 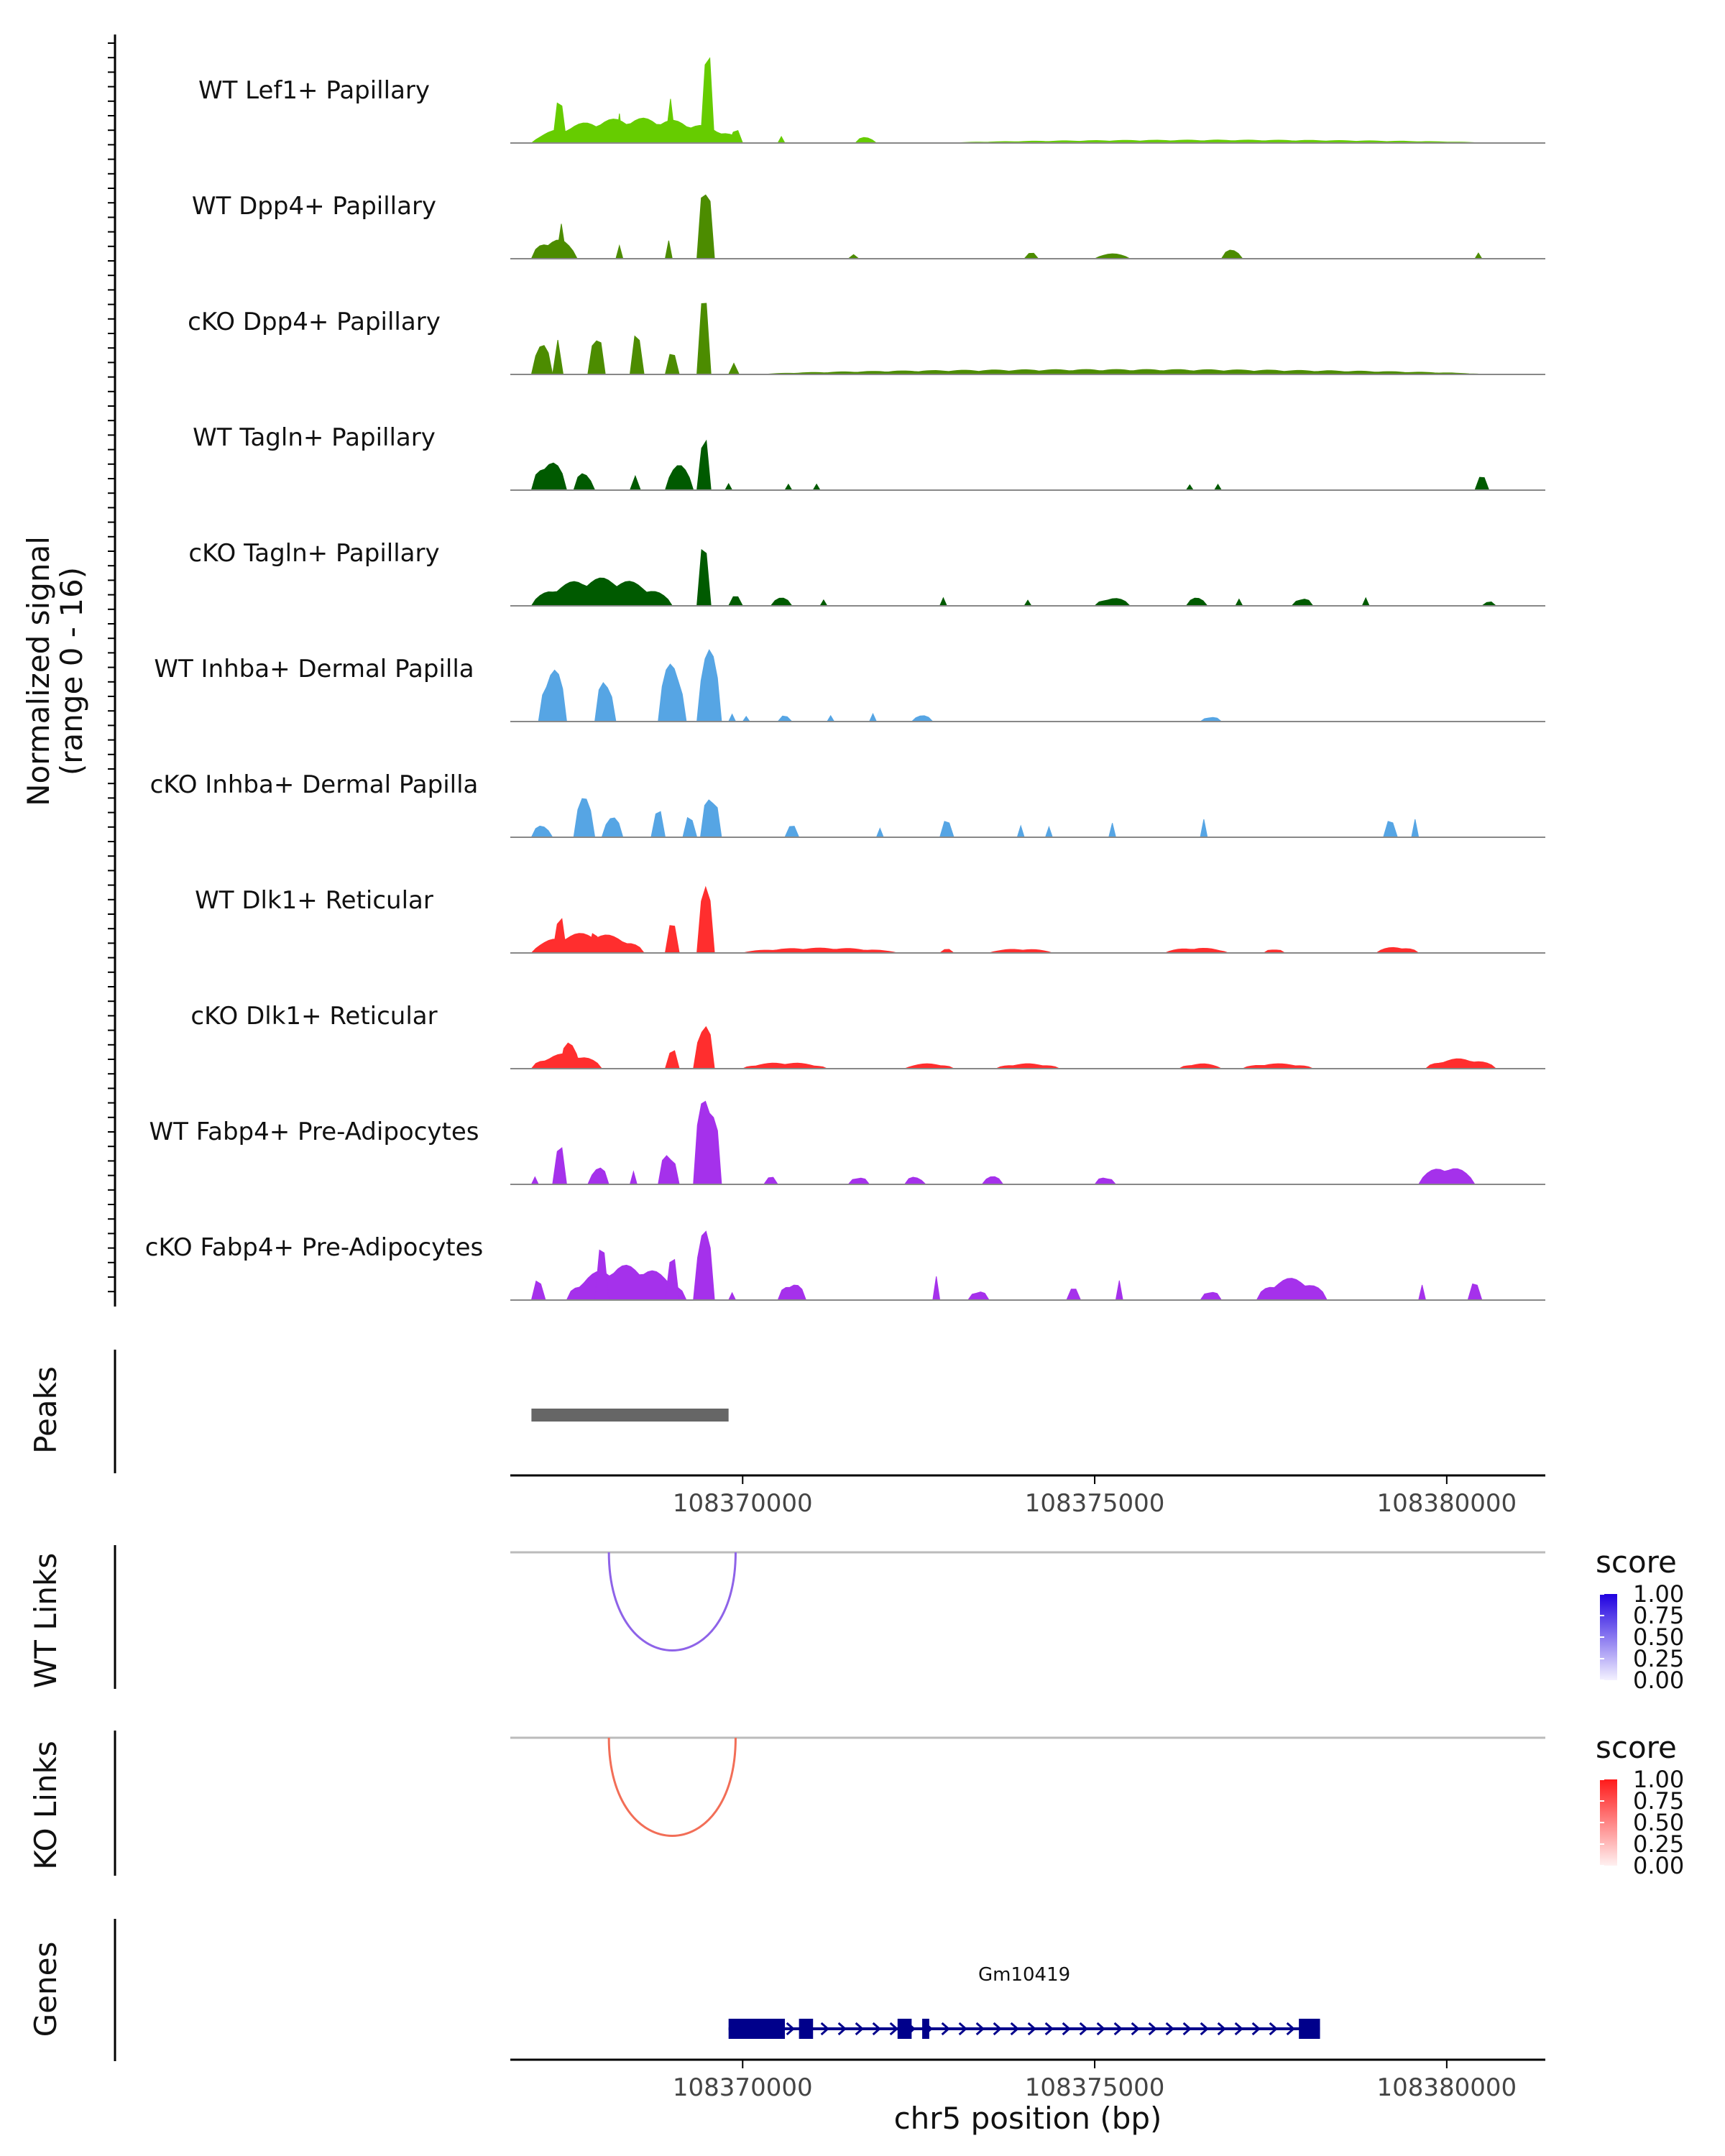 I want to click on track-label: cKO Dpp4+ Papillary, so click(x=314, y=322).